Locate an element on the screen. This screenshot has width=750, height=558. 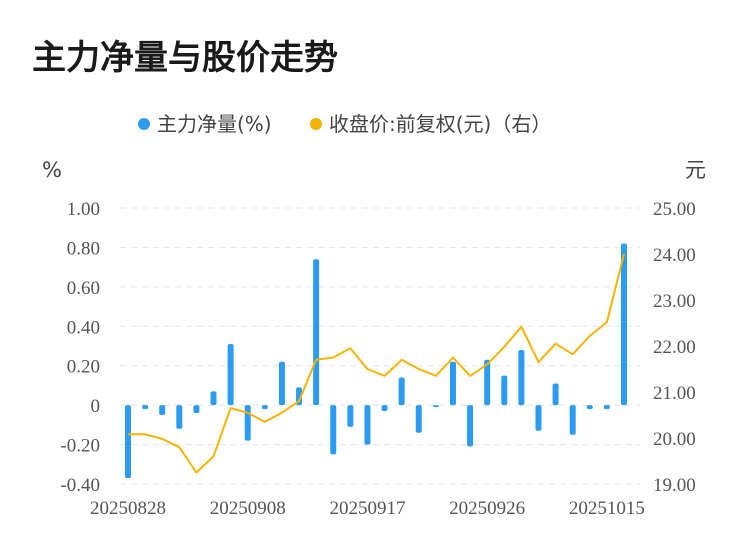
right-tick-label: 20.00 is located at coordinates (674, 439).